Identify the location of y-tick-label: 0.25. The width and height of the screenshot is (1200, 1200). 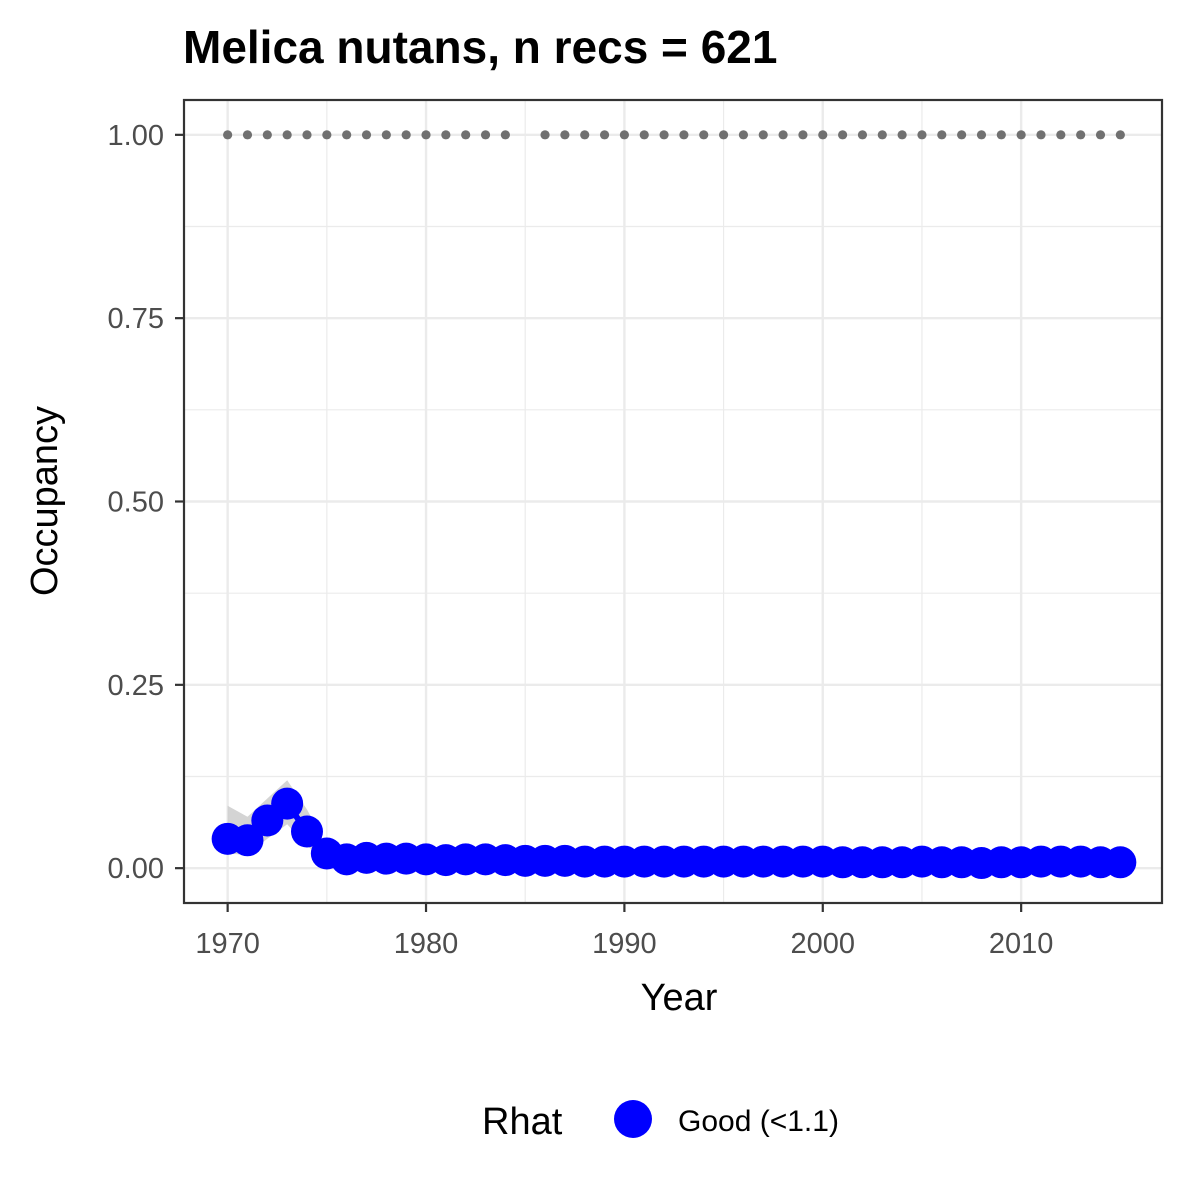
(136, 686).